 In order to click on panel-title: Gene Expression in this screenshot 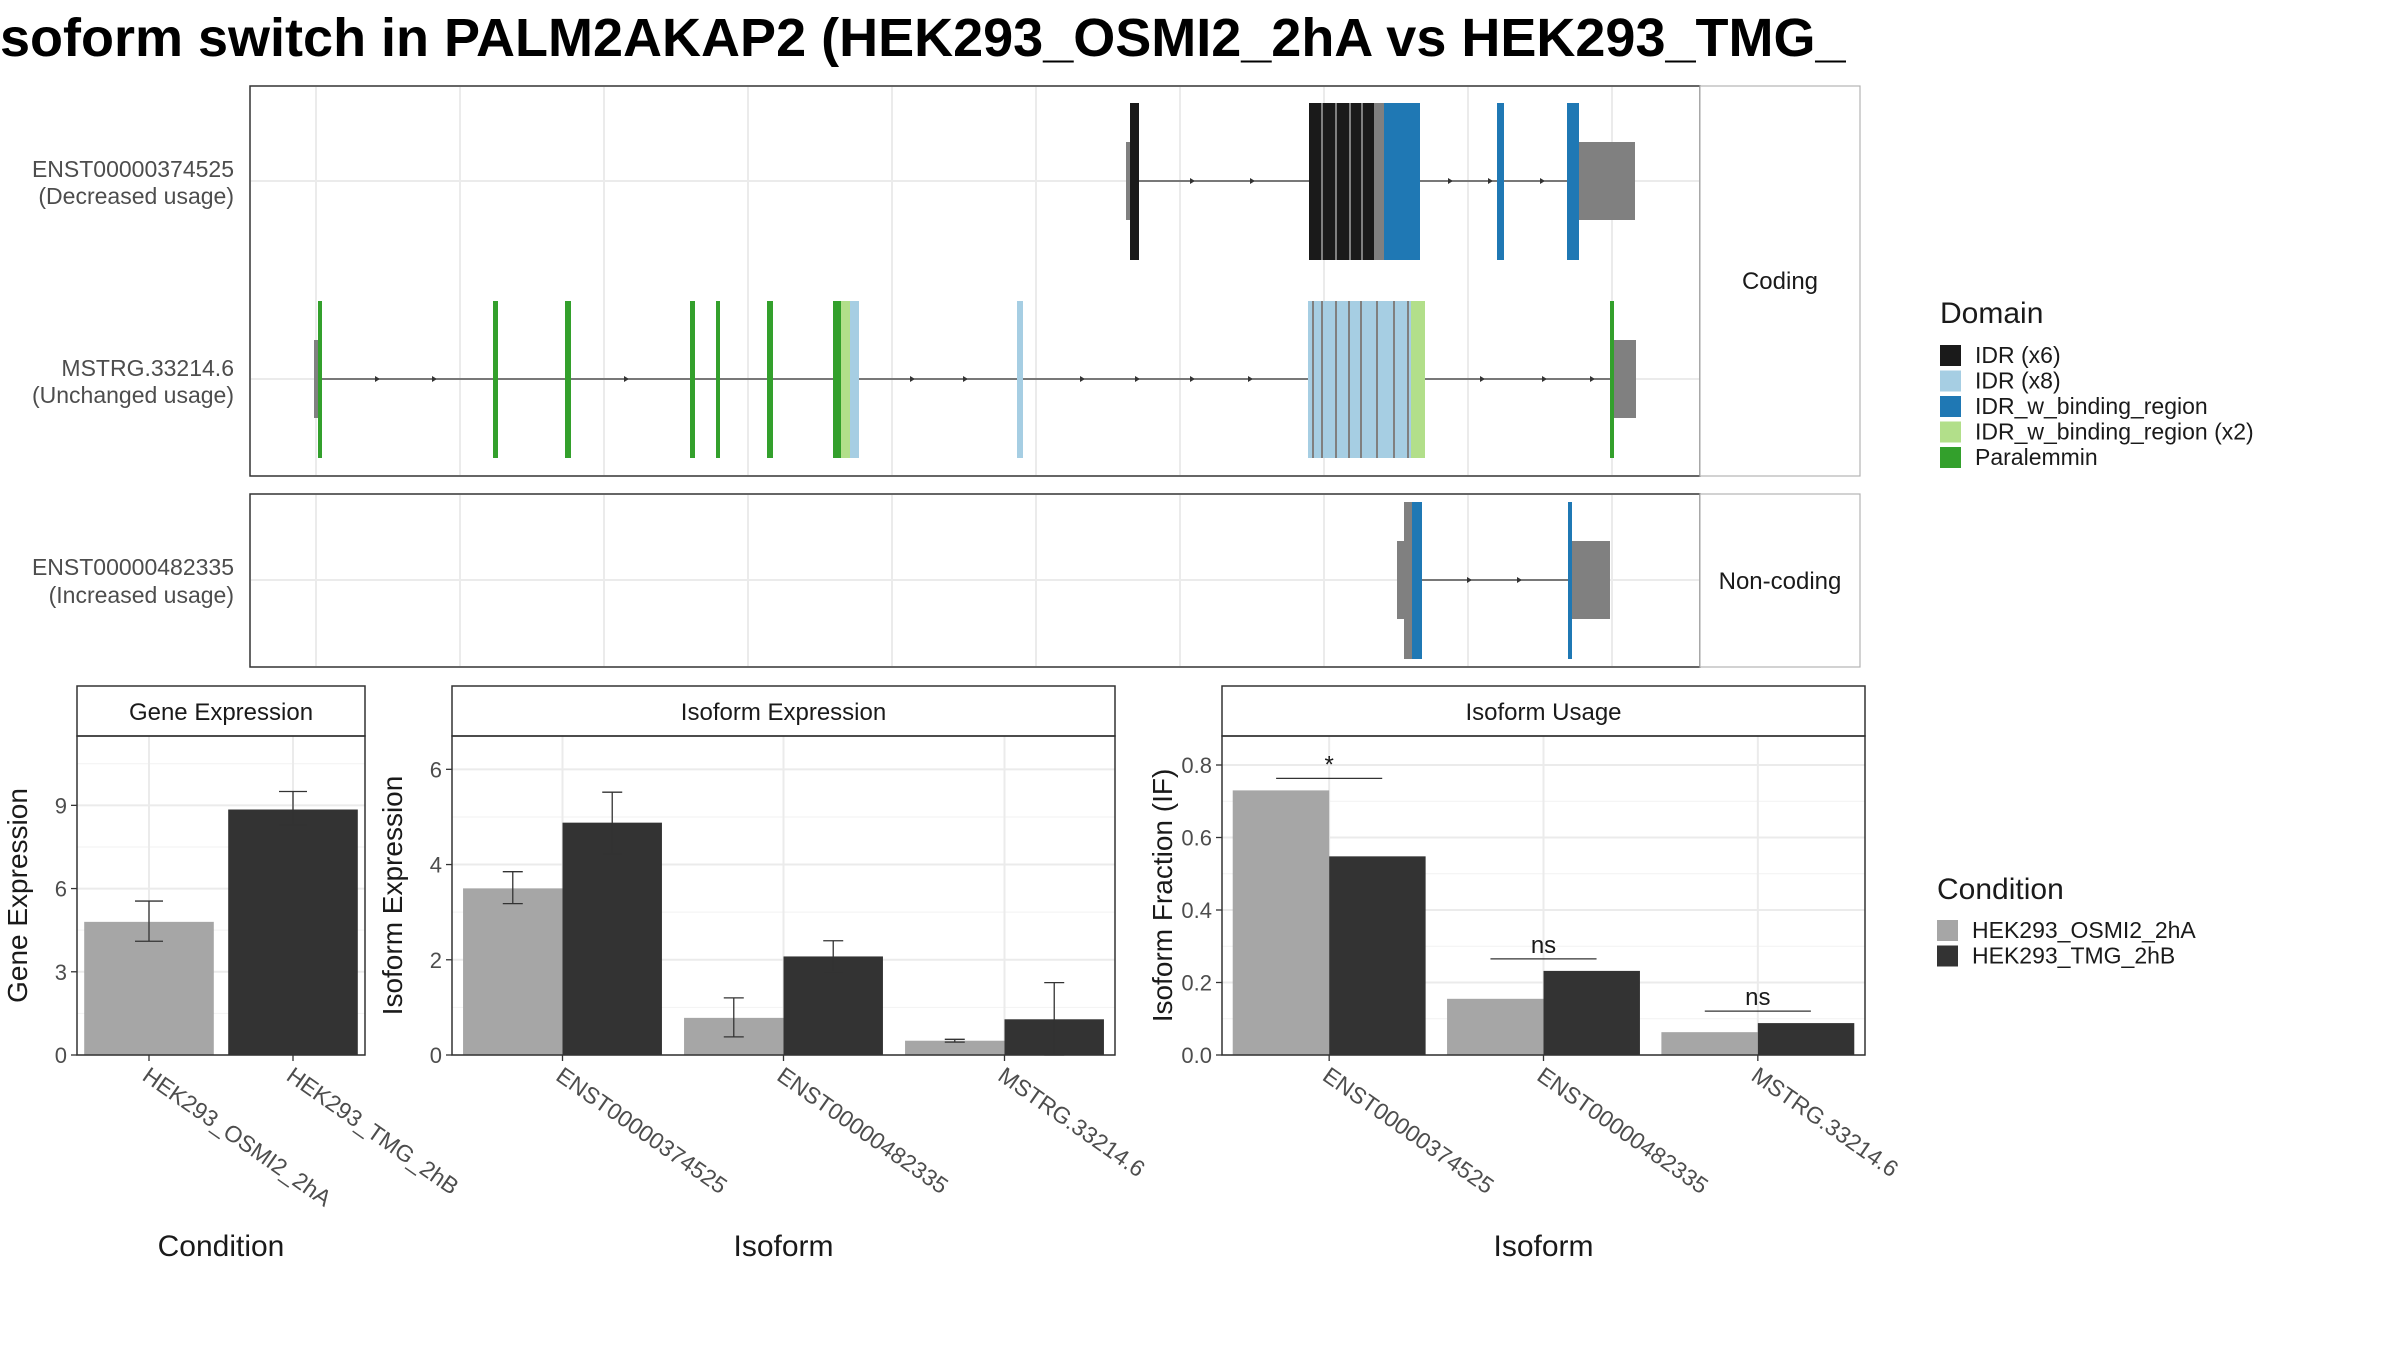, I will do `click(221, 712)`.